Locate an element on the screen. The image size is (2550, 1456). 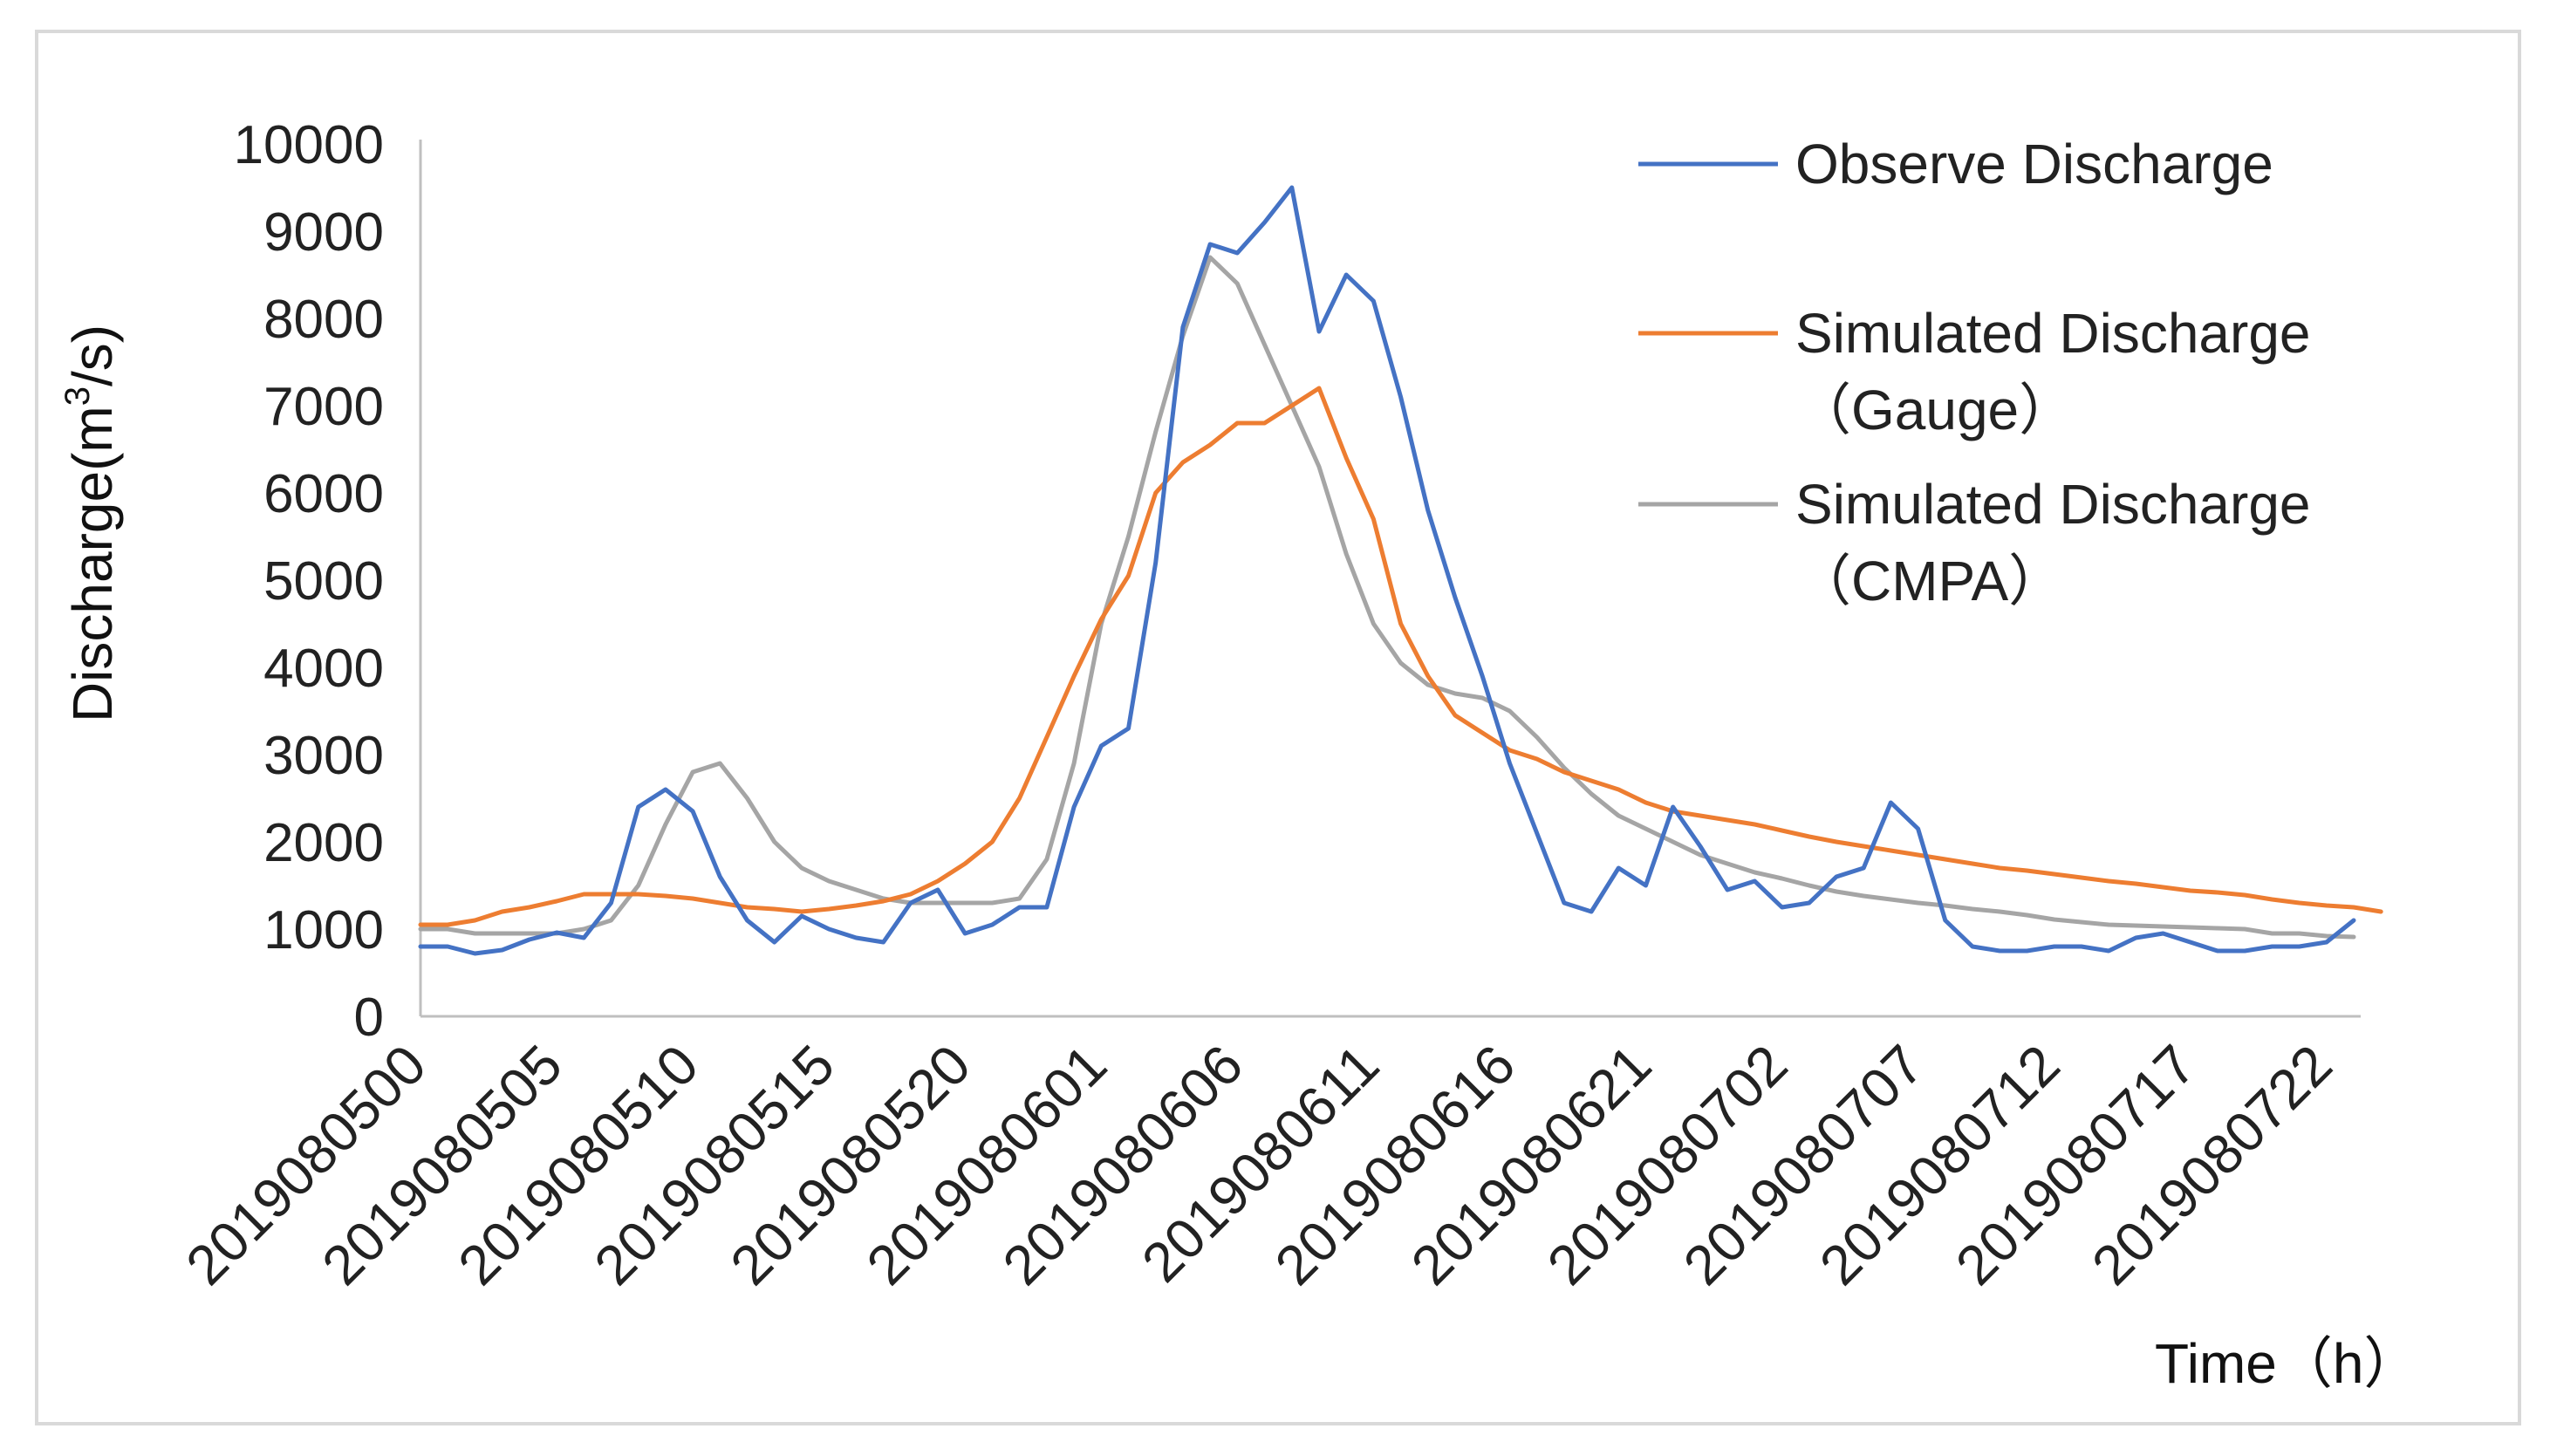
y-axis-title: Discharge(m3/s) is located at coordinates (91, 523).